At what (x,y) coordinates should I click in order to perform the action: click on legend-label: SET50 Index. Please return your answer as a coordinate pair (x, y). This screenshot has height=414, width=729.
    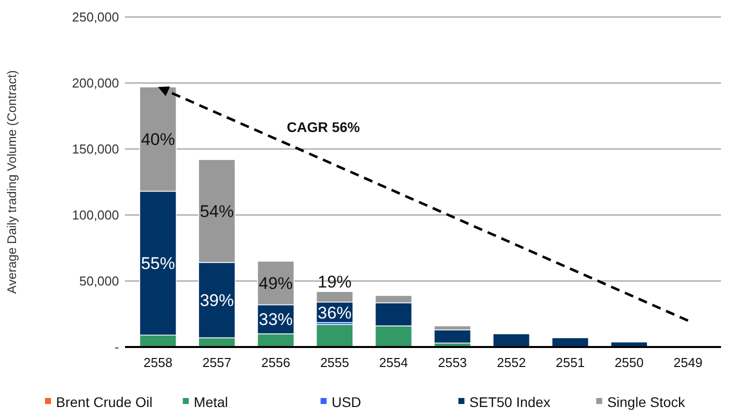
    Looking at the image, I should click on (509, 402).